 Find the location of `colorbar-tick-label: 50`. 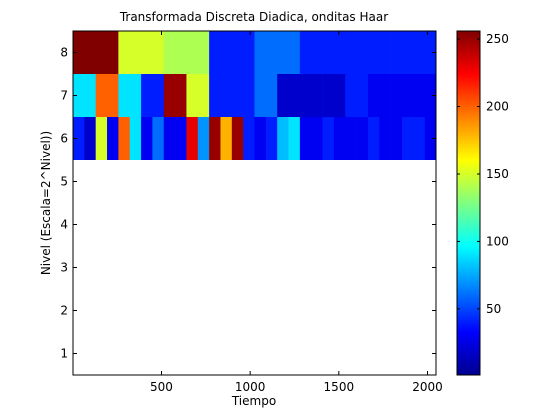

colorbar-tick-label: 50 is located at coordinates (493, 309).